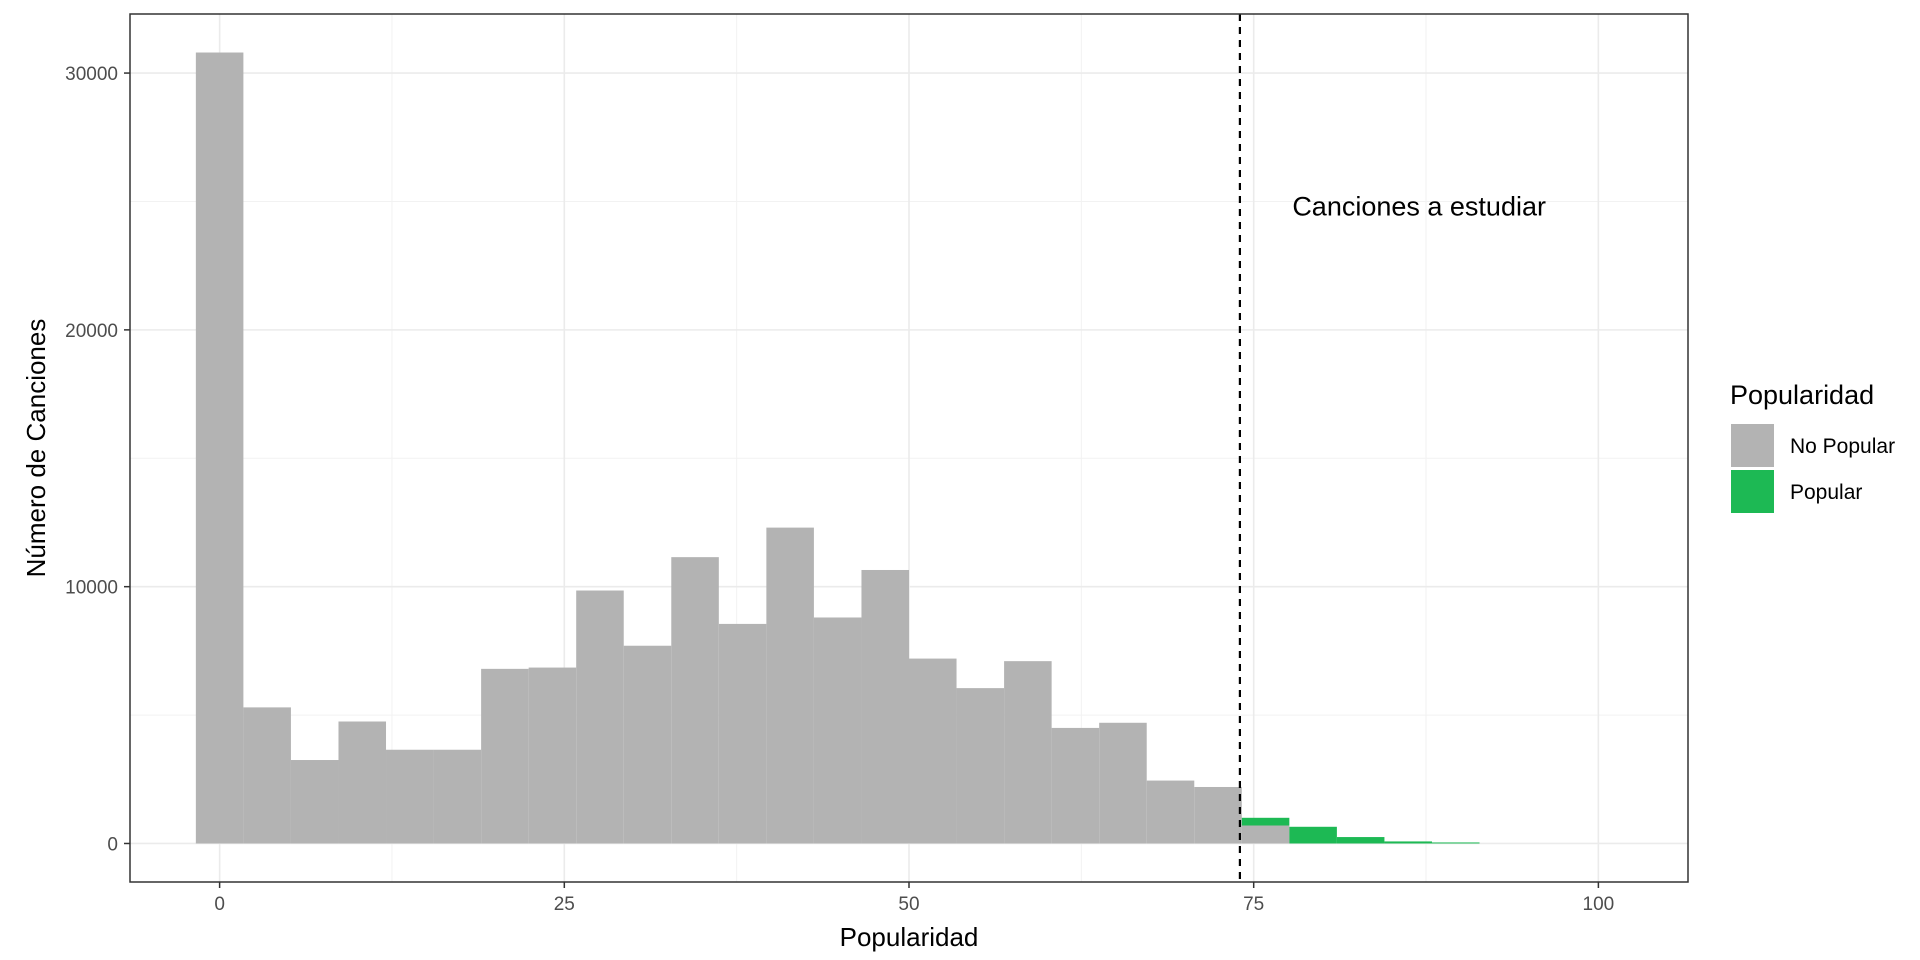 Image resolution: width=1920 pixels, height=960 pixels. I want to click on annotation-group: Canciones a estudiar, so click(1419, 207).